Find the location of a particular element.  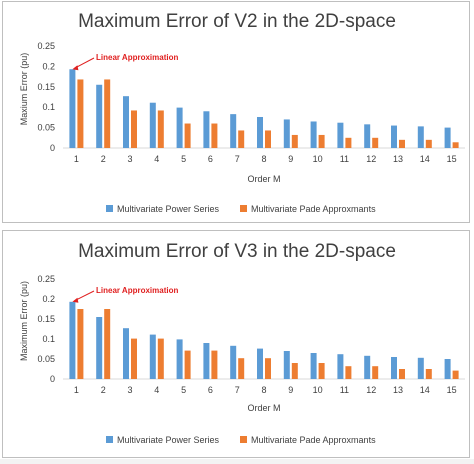

x-axis-label: Order M is located at coordinates (263, 408).